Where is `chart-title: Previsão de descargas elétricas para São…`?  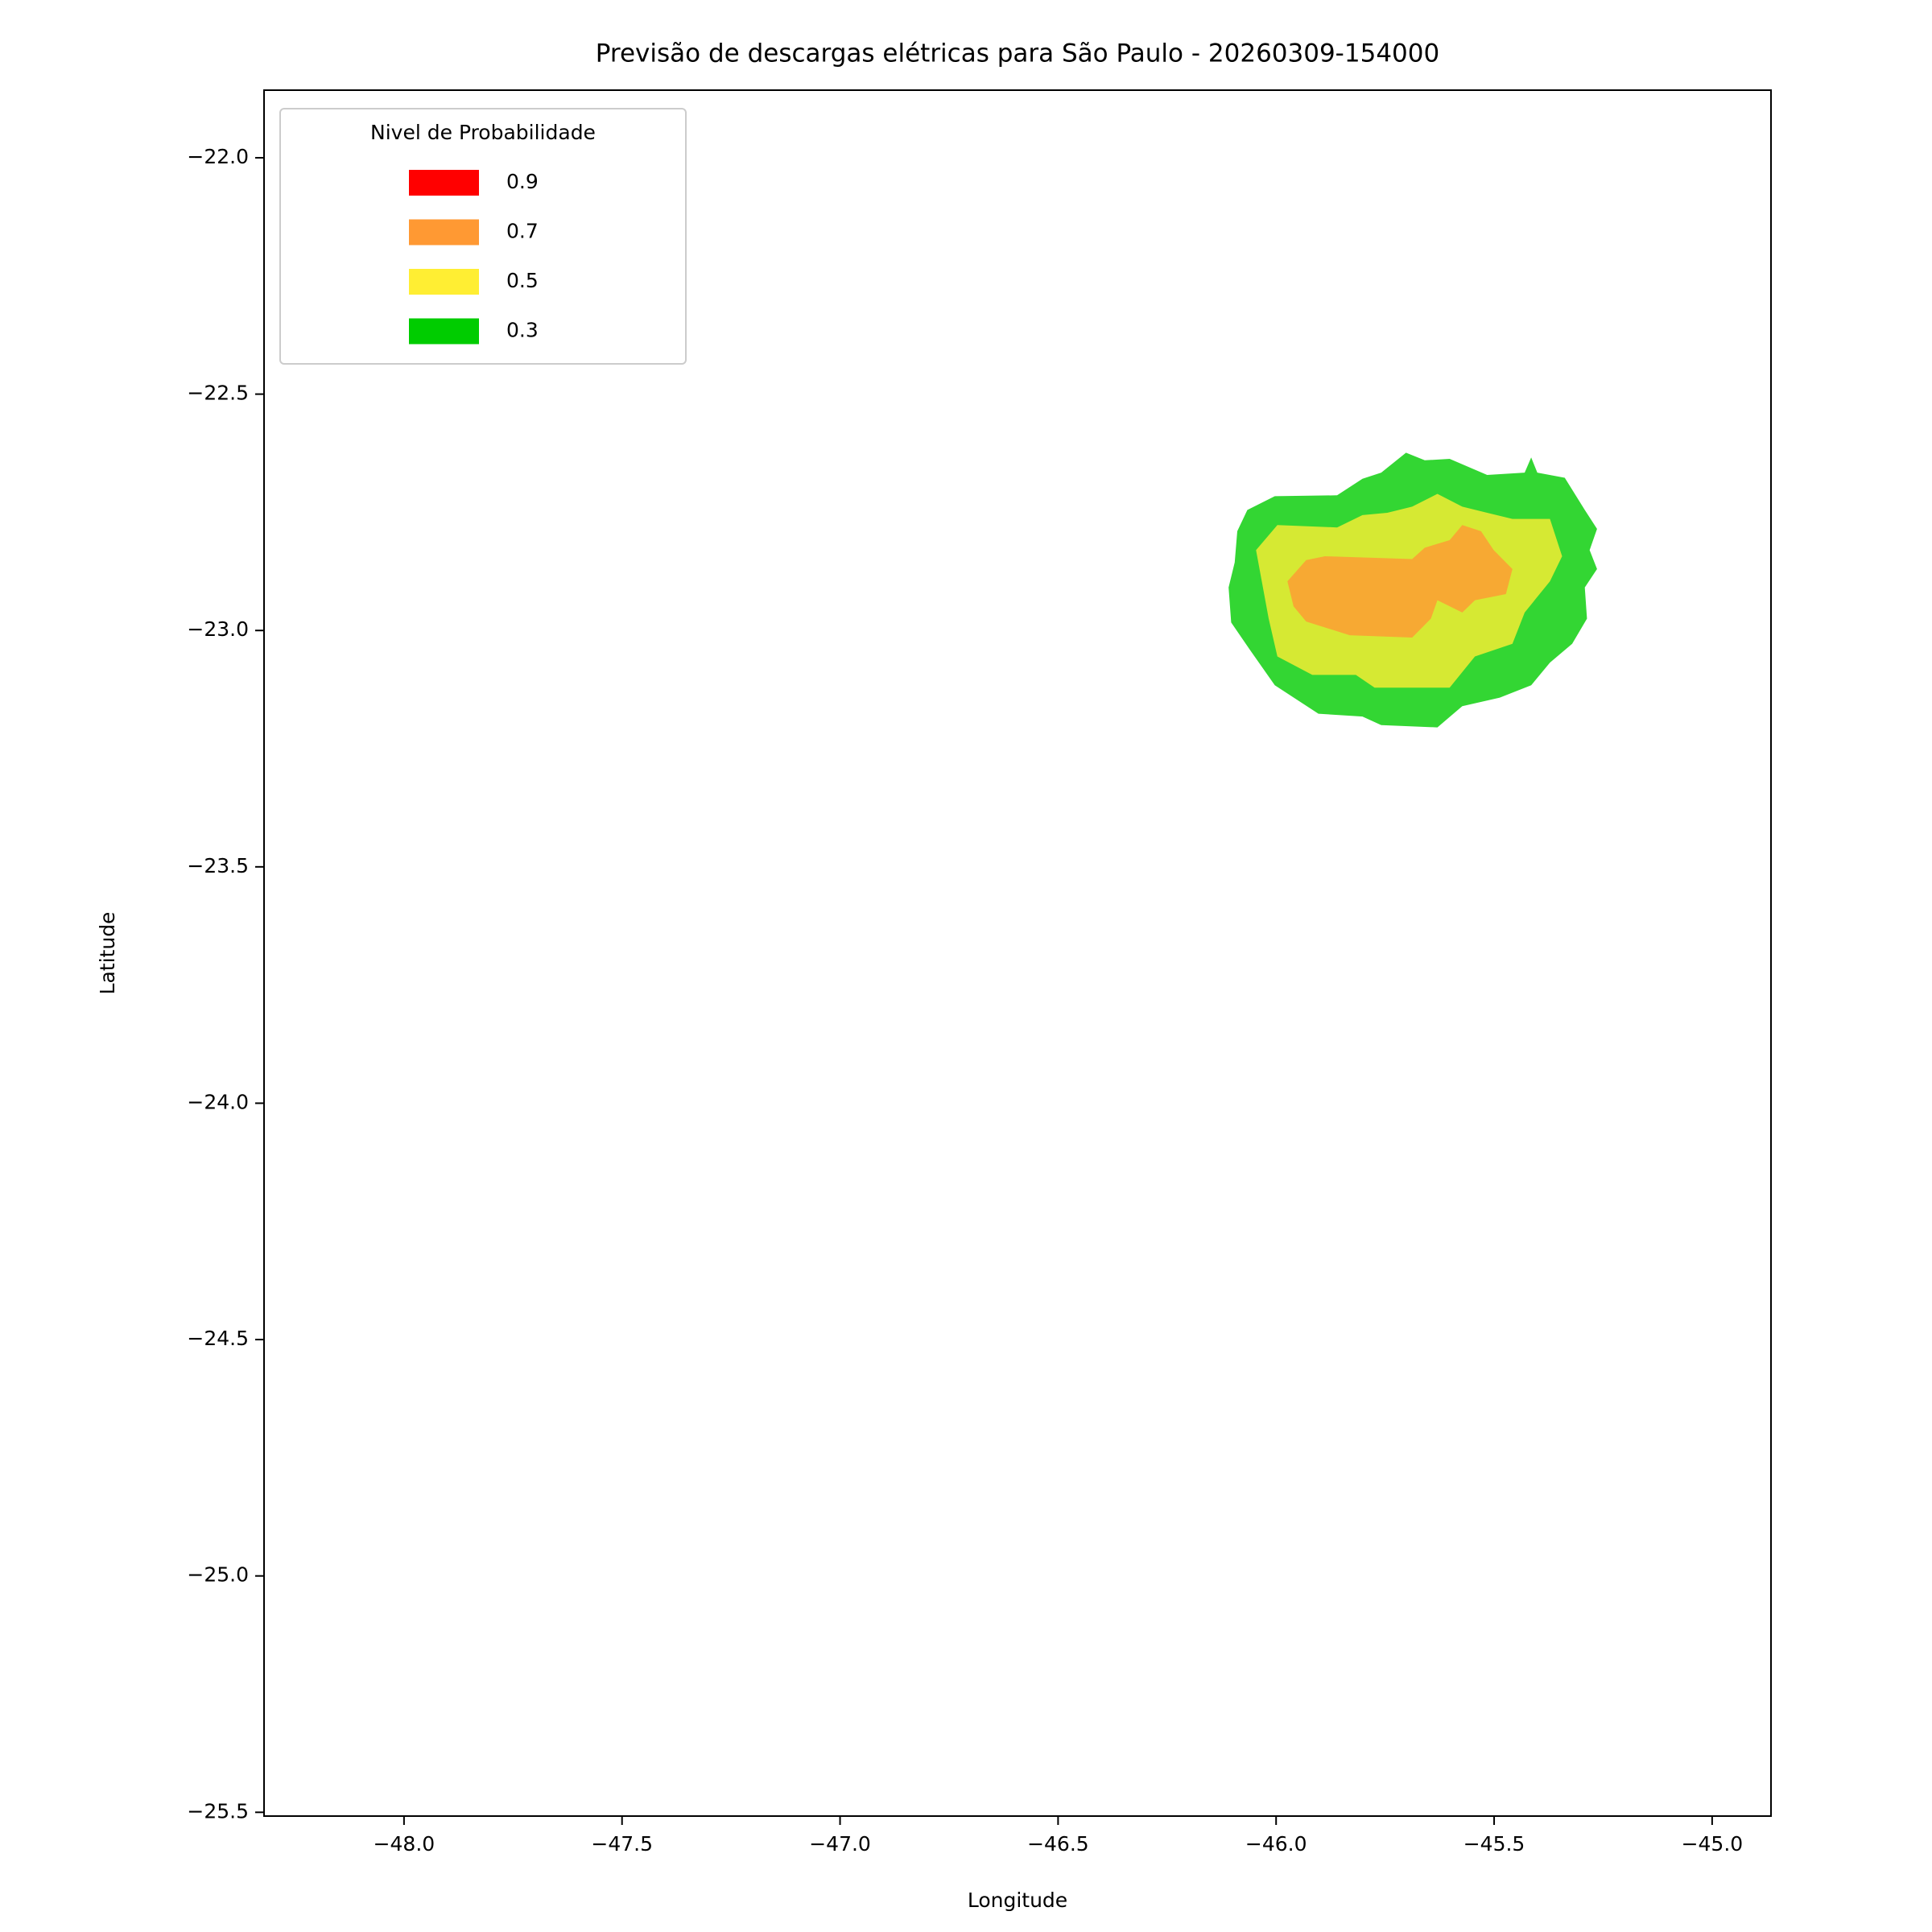
chart-title: Previsão de descargas elétricas para São… is located at coordinates (1017, 53).